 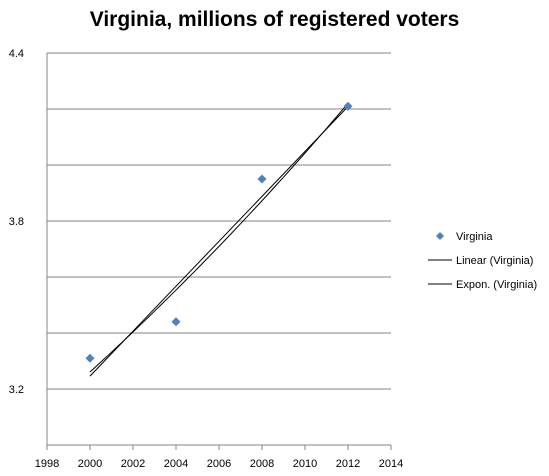 What do you see at coordinates (274, 19) in the screenshot?
I see `chart-title: Virginia, millions of registered voters` at bounding box center [274, 19].